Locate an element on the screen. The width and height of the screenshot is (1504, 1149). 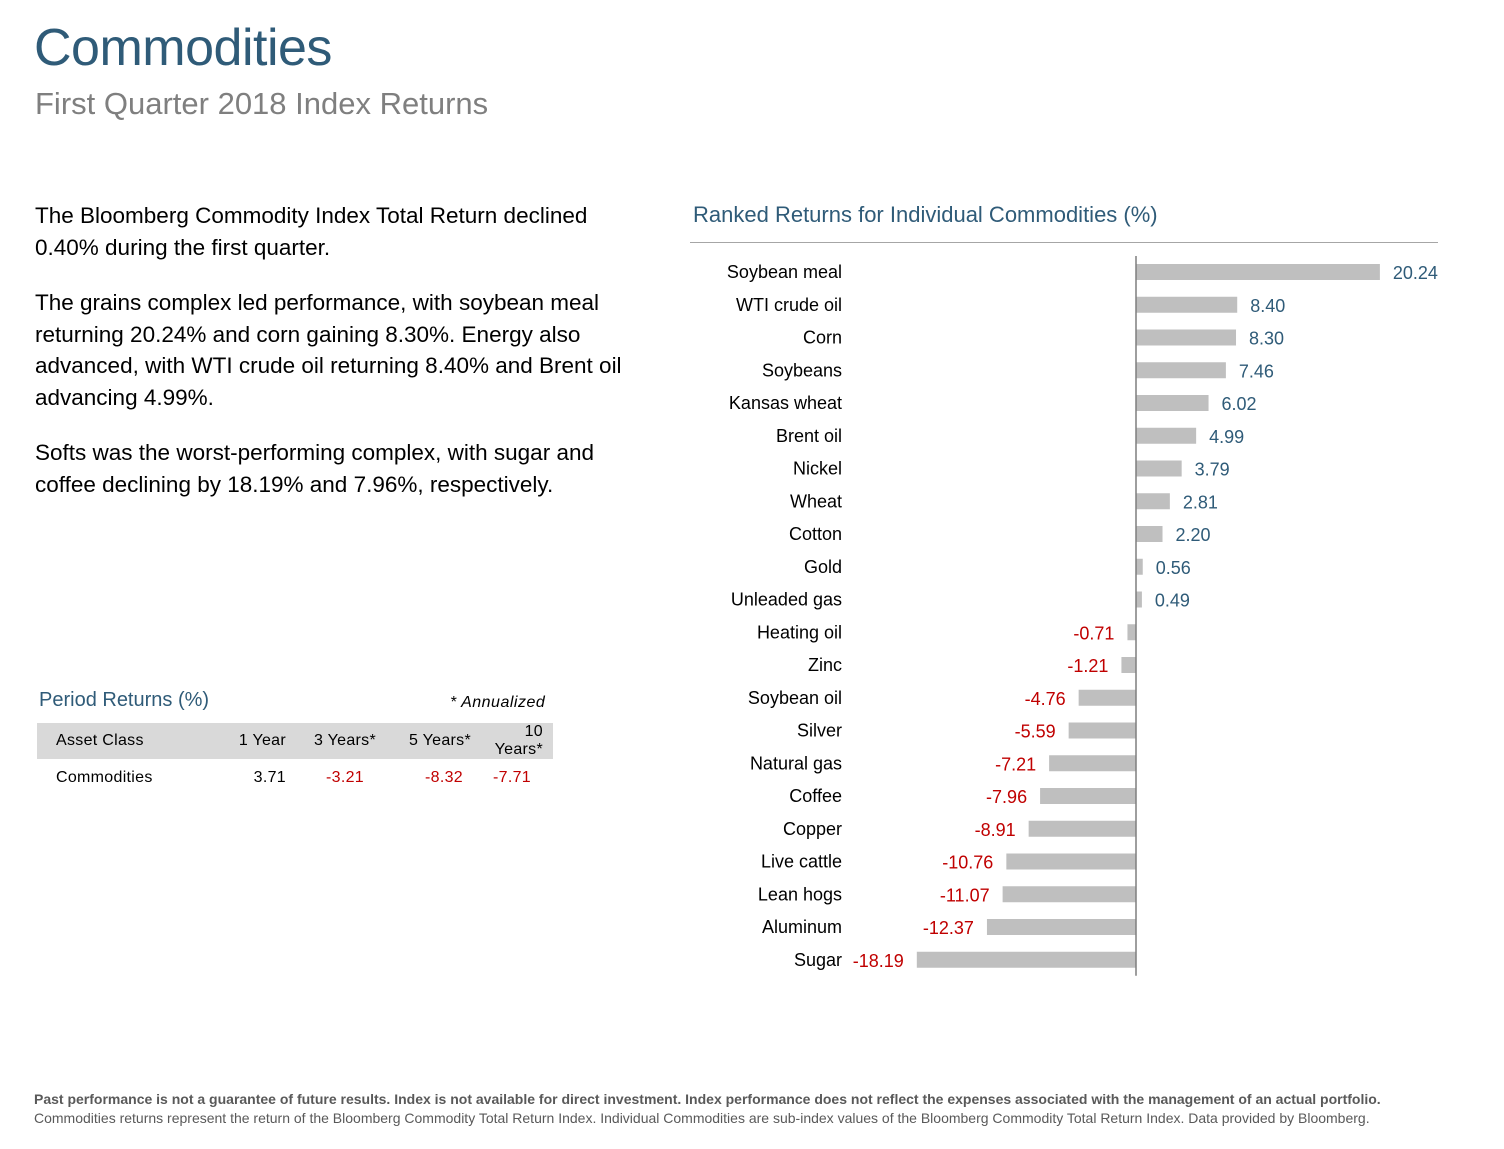
category-label: Kansas wheat is located at coordinates (785, 403).